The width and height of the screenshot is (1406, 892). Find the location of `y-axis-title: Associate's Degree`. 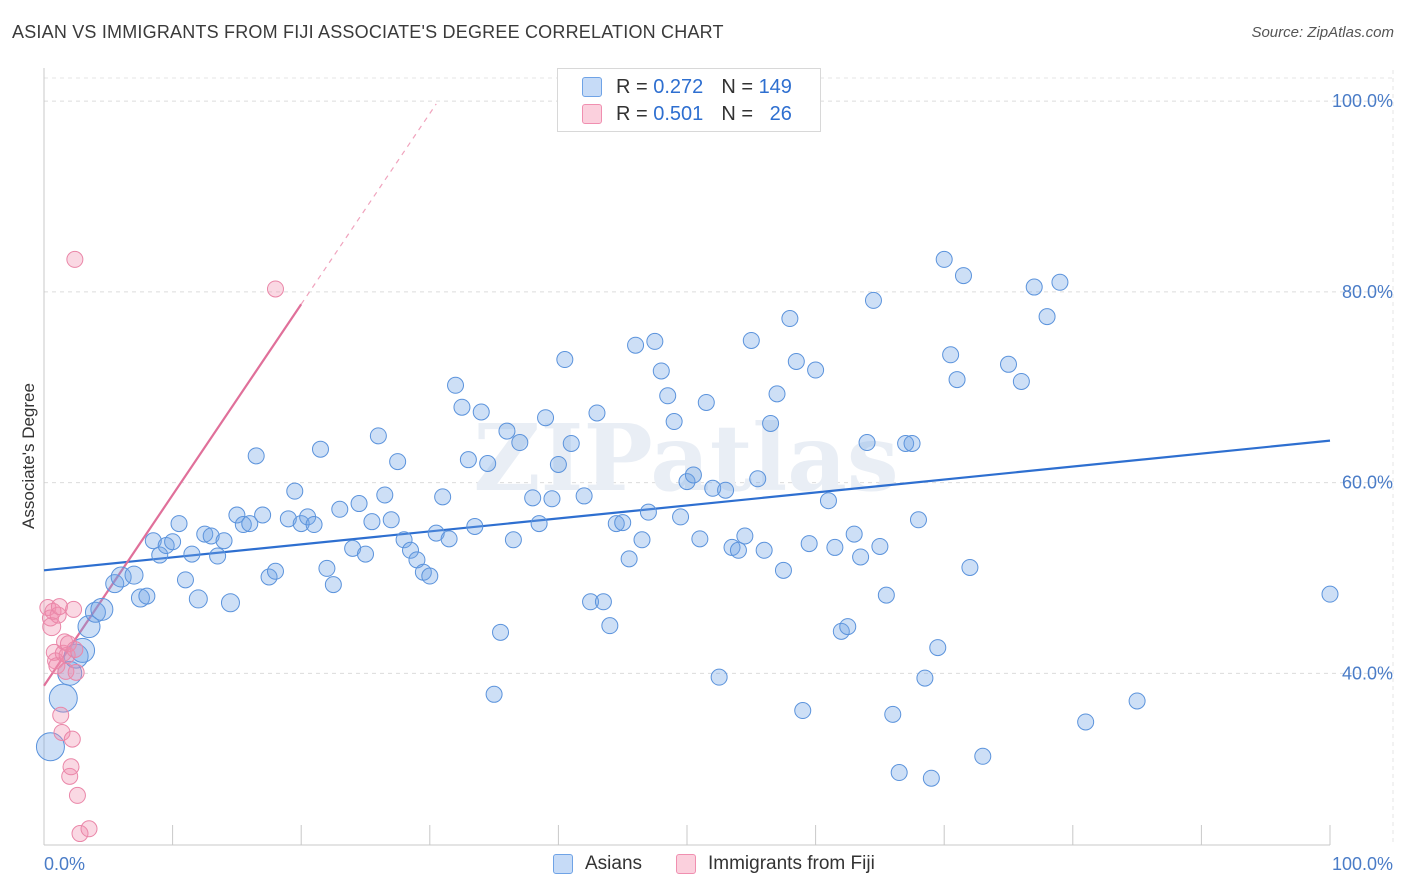

y-axis-title: Associate's Degree is located at coordinates (28, 456).